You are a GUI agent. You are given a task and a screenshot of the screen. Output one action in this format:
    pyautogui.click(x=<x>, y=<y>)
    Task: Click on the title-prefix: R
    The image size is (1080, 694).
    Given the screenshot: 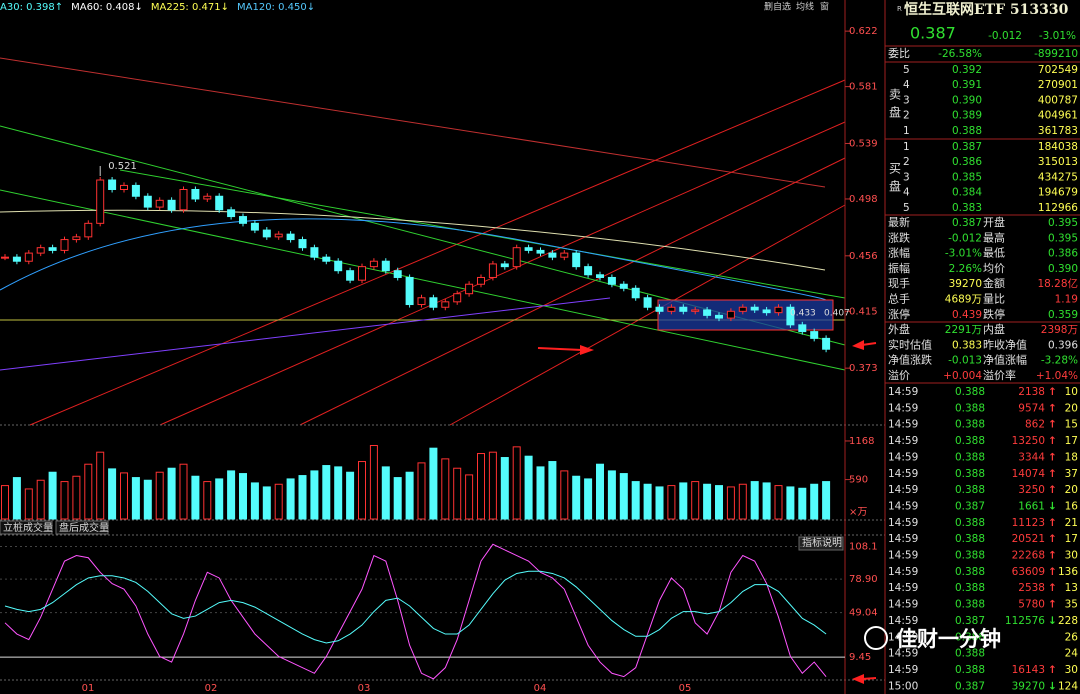 What is the action you would take?
    pyautogui.click(x=899, y=9)
    